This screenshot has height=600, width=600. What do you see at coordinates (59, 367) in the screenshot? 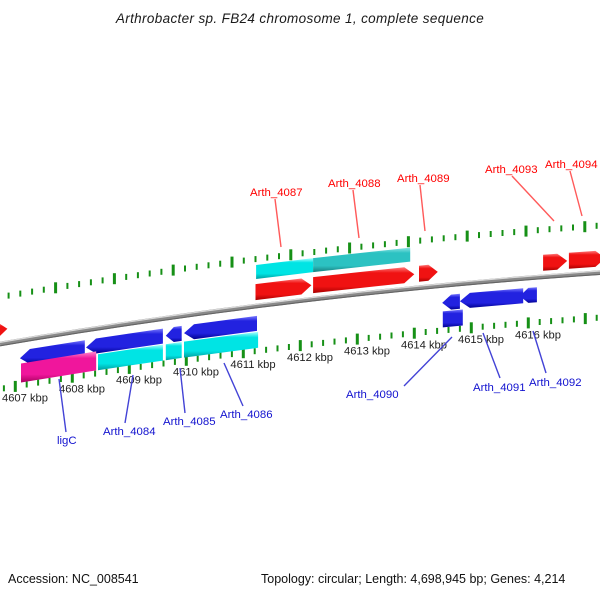
I see `gene-glyph-bb1` at bounding box center [59, 367].